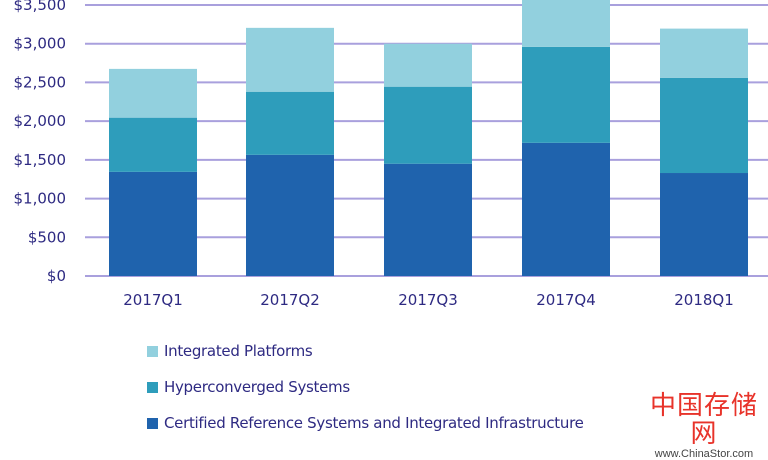 This screenshot has height=460, width=768. I want to click on y-tick-label: $3,000, so click(40, 44).